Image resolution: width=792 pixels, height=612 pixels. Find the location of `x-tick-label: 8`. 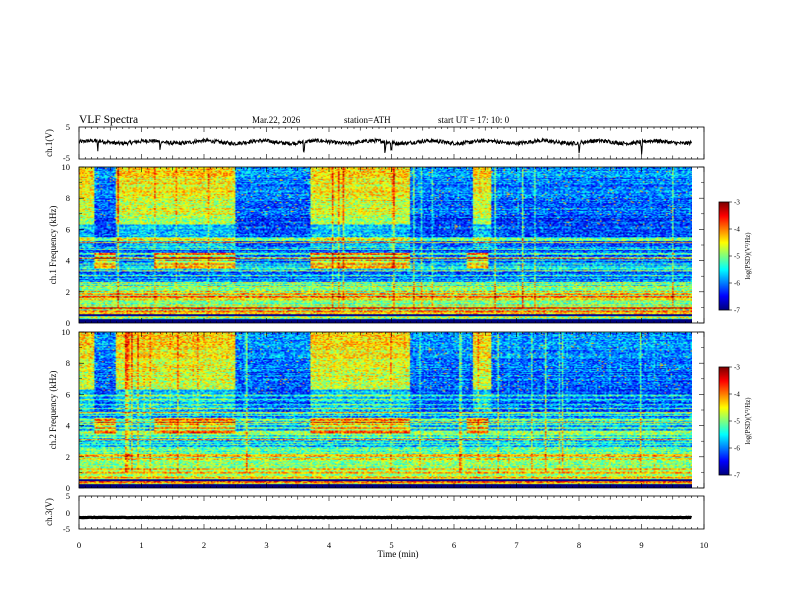

x-tick-label: 8 is located at coordinates (579, 545).